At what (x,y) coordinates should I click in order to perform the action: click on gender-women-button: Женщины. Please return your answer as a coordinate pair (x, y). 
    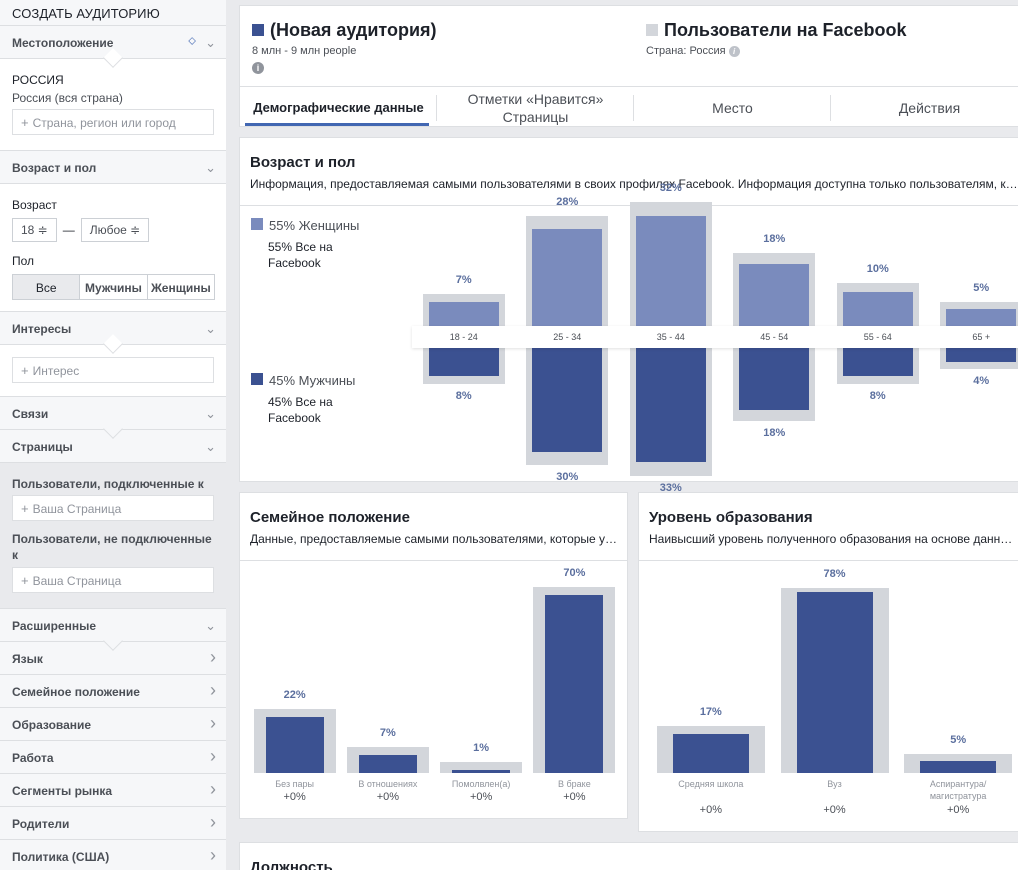
    Looking at the image, I should click on (180, 288).